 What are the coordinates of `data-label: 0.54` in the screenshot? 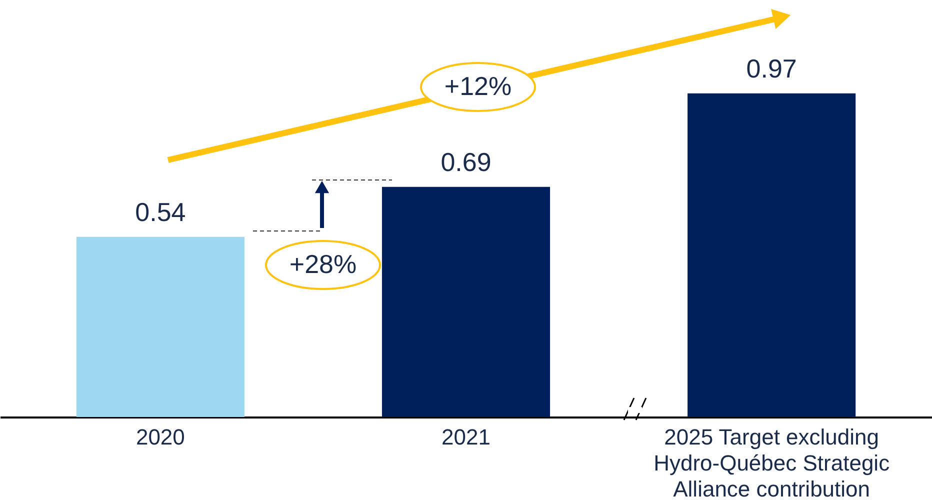 It's located at (160, 211).